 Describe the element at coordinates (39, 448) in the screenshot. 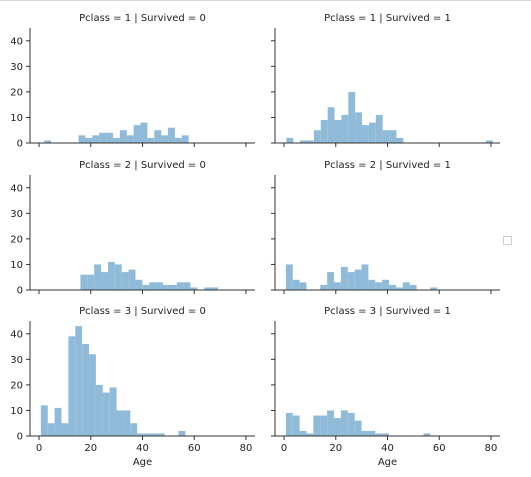

I see `x-tick-label: 0` at that location.